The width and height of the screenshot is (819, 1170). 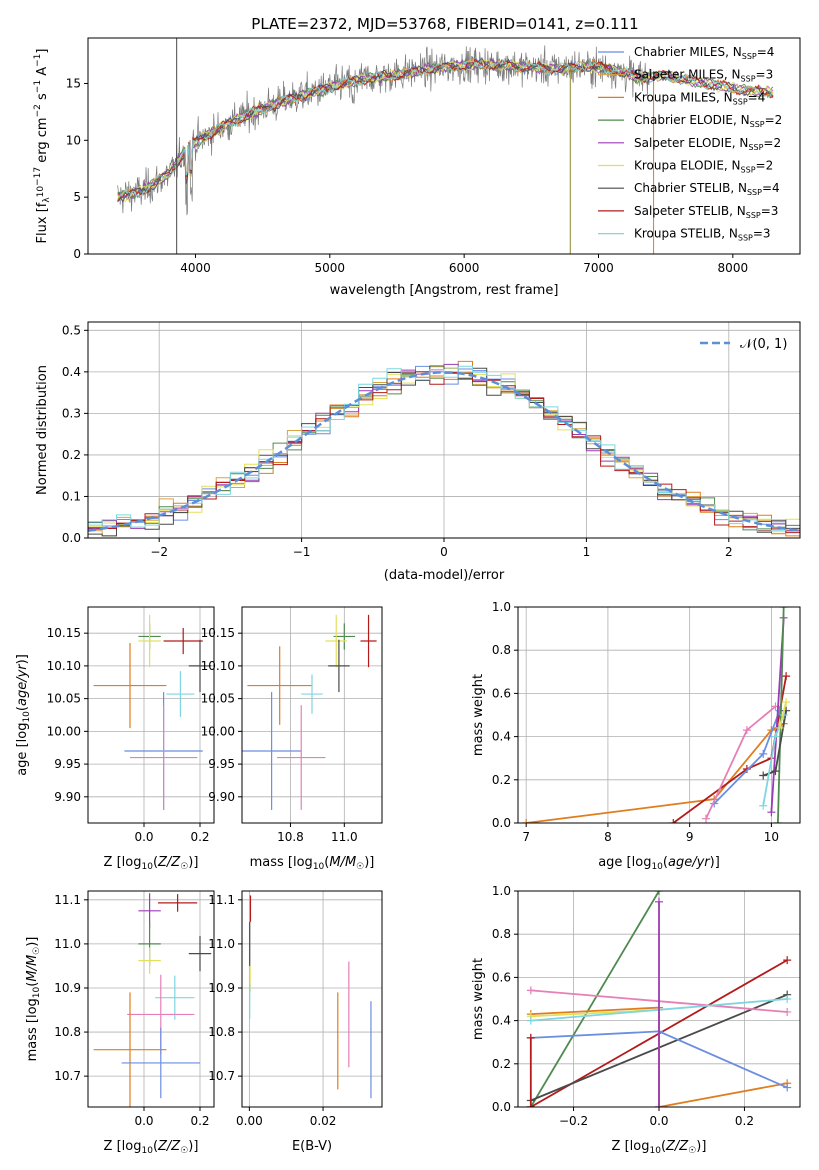 I want to click on y-tick-label: 15, so click(x=73, y=83).